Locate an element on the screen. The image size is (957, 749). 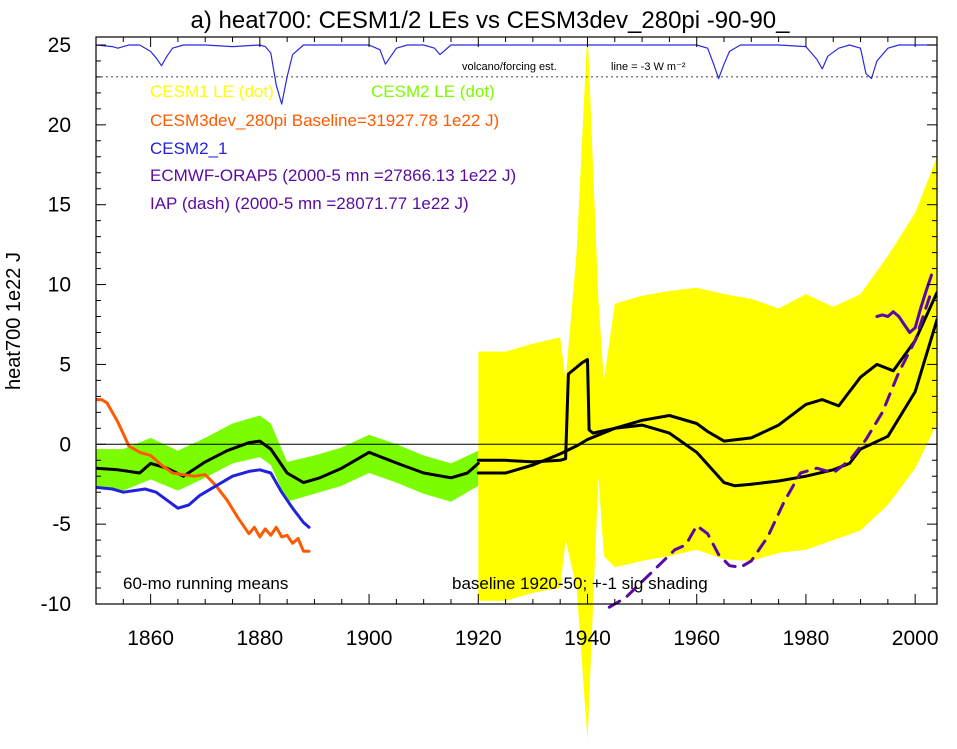
legend-cesm3dev-280pi-baseline-31927-78-1e22-j: CESM3dev_280pi Baseline=31927.78 1e22 J) is located at coordinates (324, 120).